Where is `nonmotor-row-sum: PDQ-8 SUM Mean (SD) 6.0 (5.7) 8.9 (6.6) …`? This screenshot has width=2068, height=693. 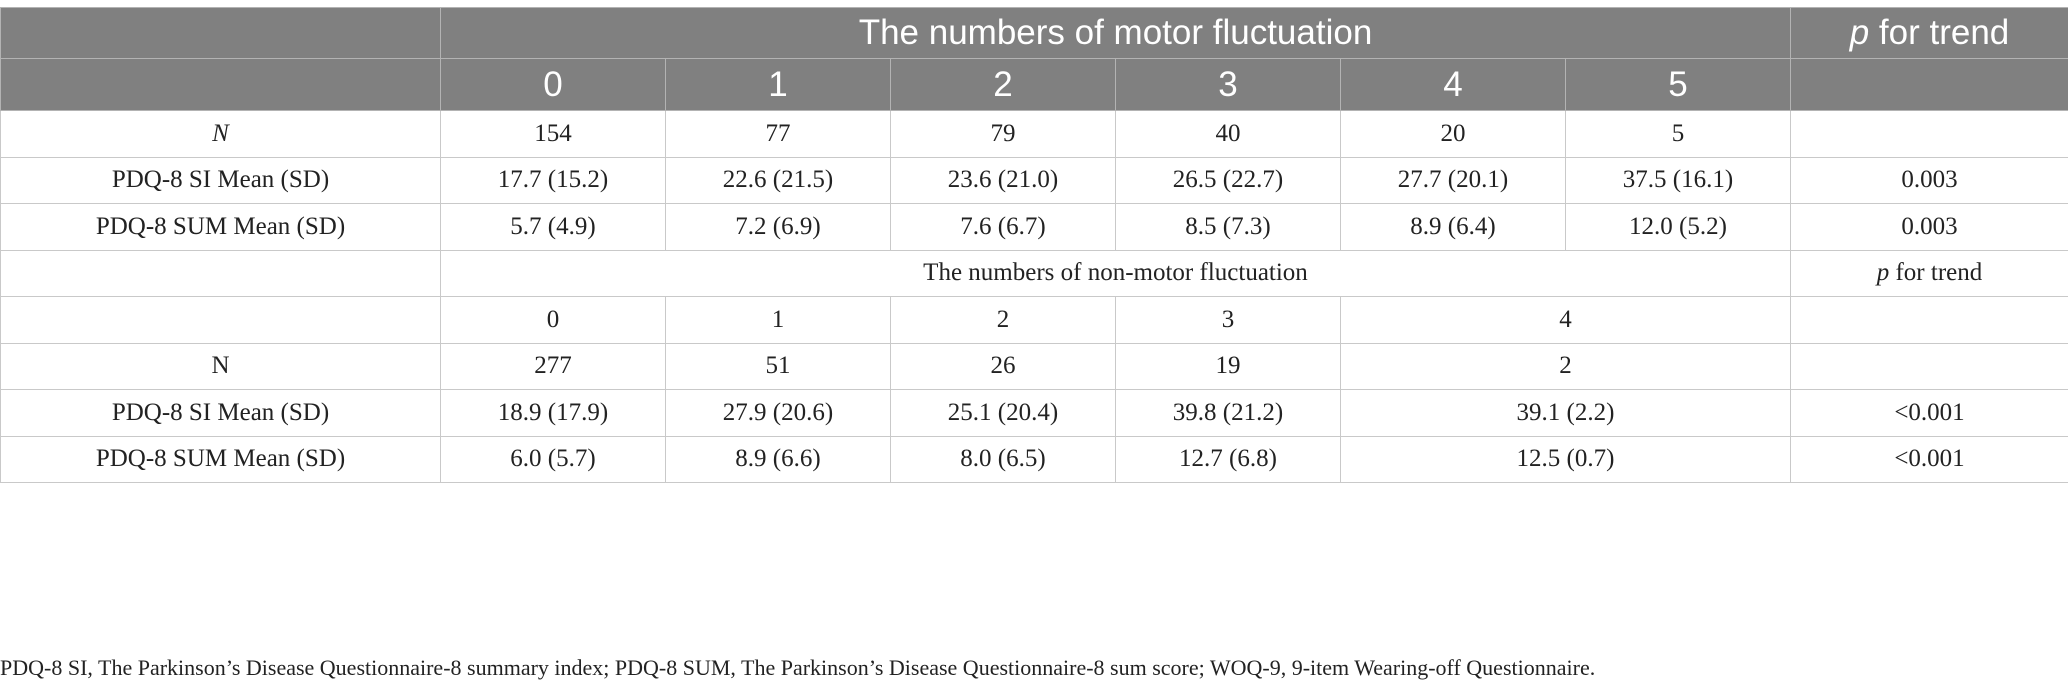 nonmotor-row-sum: PDQ-8 SUM Mean (SD) 6.0 (5.7) 8.9 (6.6) … is located at coordinates (1034, 459).